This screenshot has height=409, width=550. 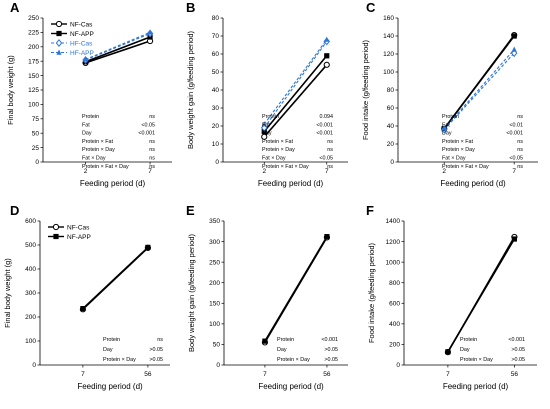 What do you see at coordinates (14, 210) in the screenshot?
I see `panel-letter: D` at bounding box center [14, 210].